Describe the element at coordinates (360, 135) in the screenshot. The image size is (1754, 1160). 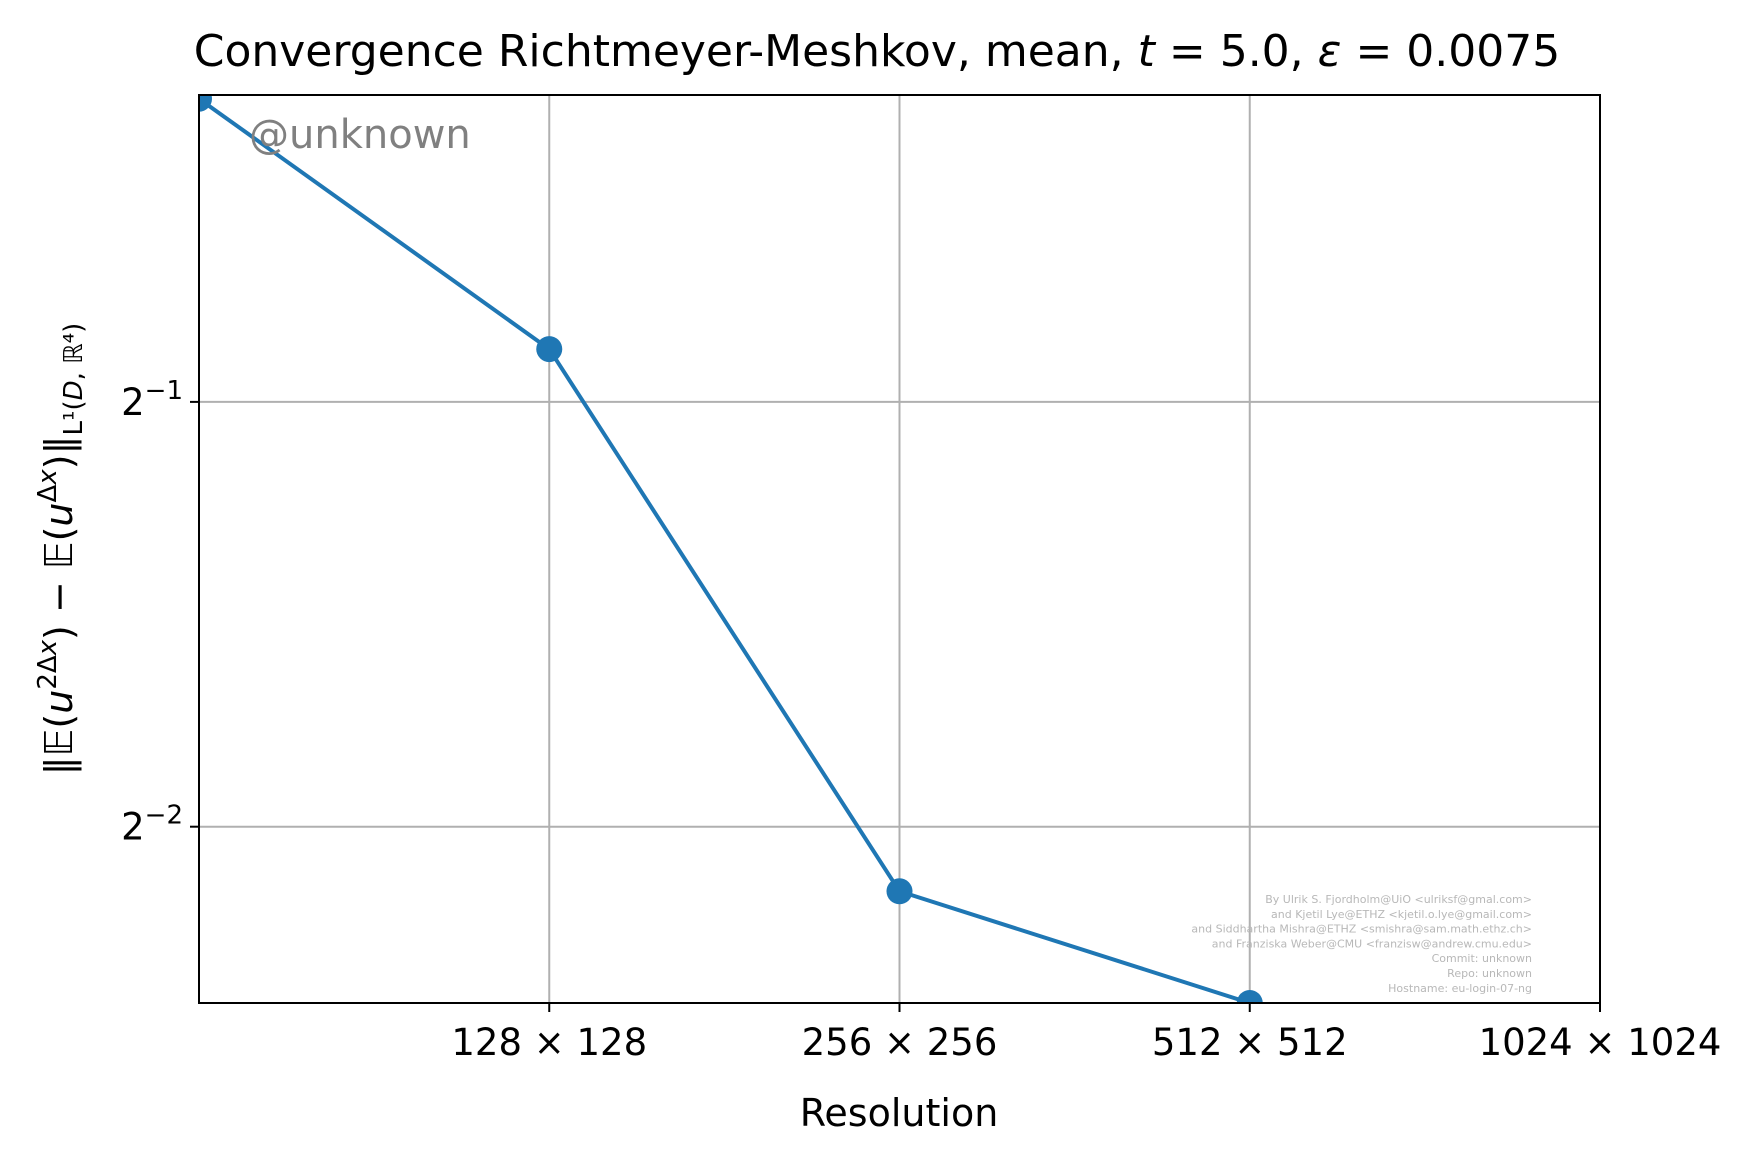
I see `watermark-text: @unknown` at that location.